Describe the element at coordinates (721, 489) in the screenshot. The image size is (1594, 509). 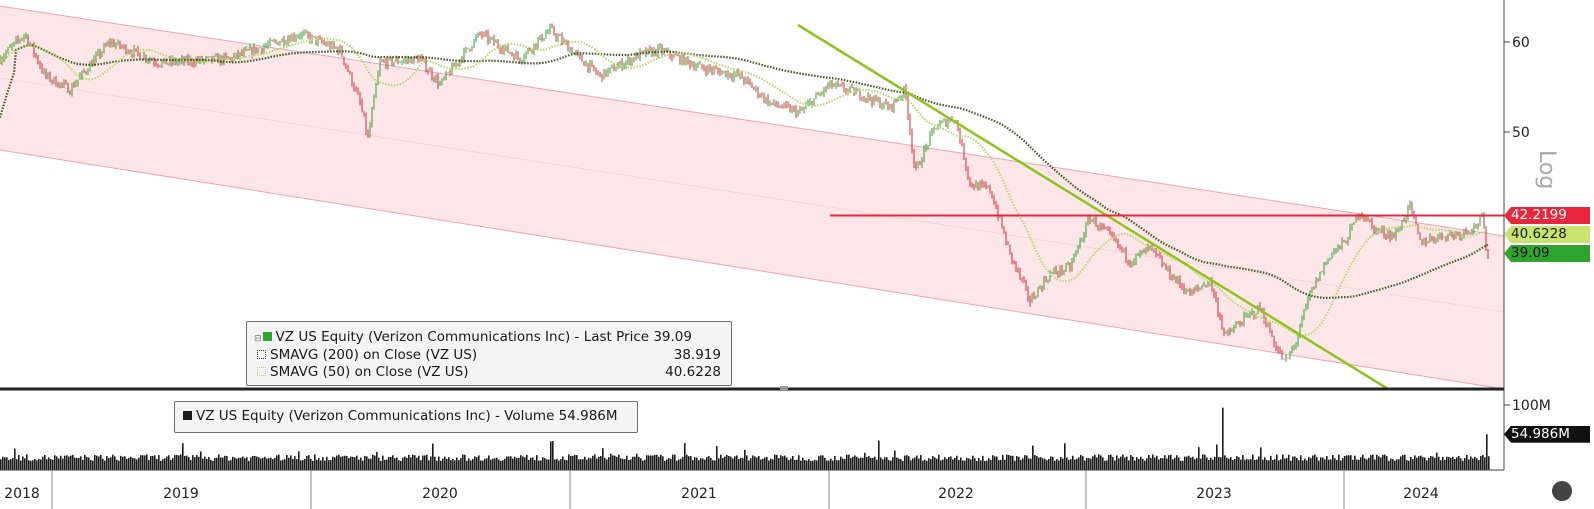
I see `x-axis-labels: 2018 2019 2020 2021 2022 2023 2024` at that location.